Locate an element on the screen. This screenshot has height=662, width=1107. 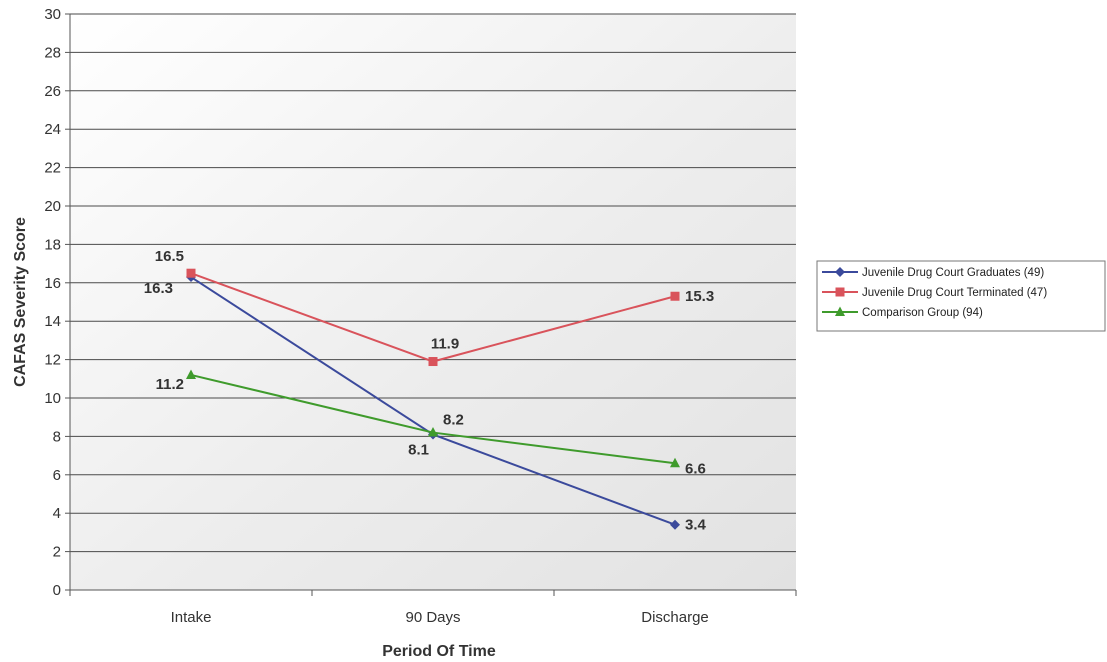
y-axis-title: CAFAS Severity Score is located at coordinates (20, 302).